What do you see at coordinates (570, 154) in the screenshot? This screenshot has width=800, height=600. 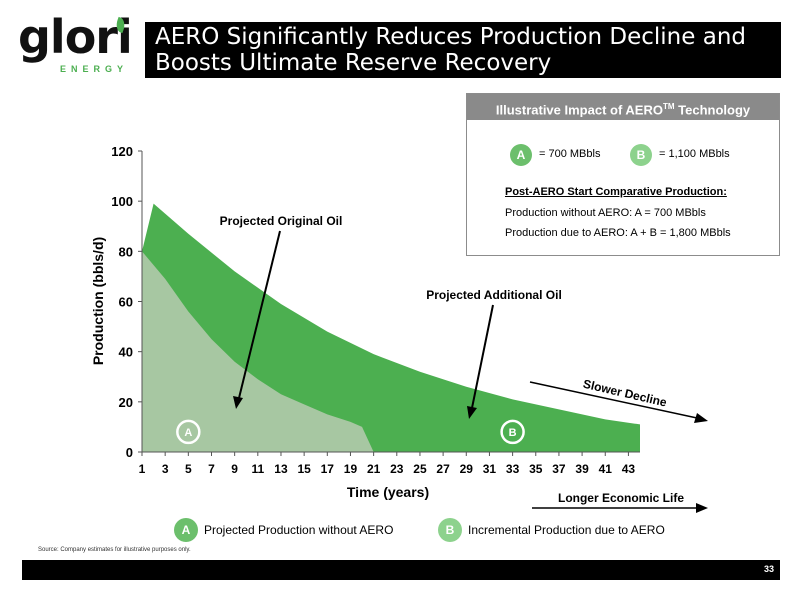 I see `value-a: = 700 MBbls` at bounding box center [570, 154].